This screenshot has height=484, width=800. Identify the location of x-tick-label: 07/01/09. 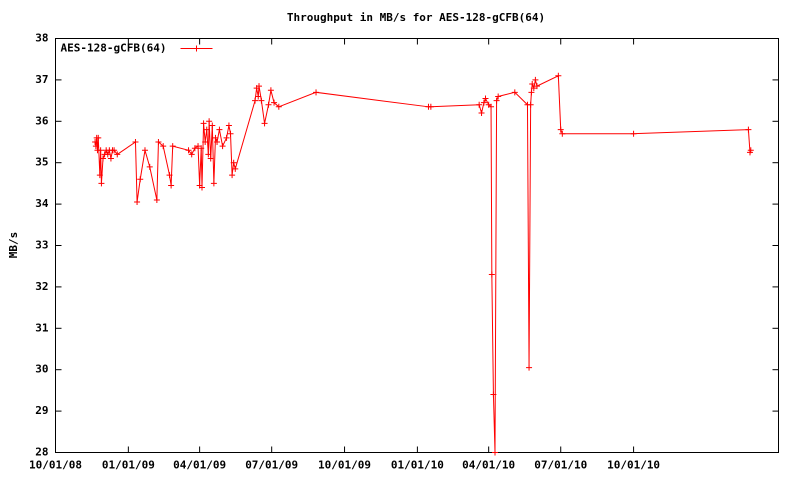
(271, 465).